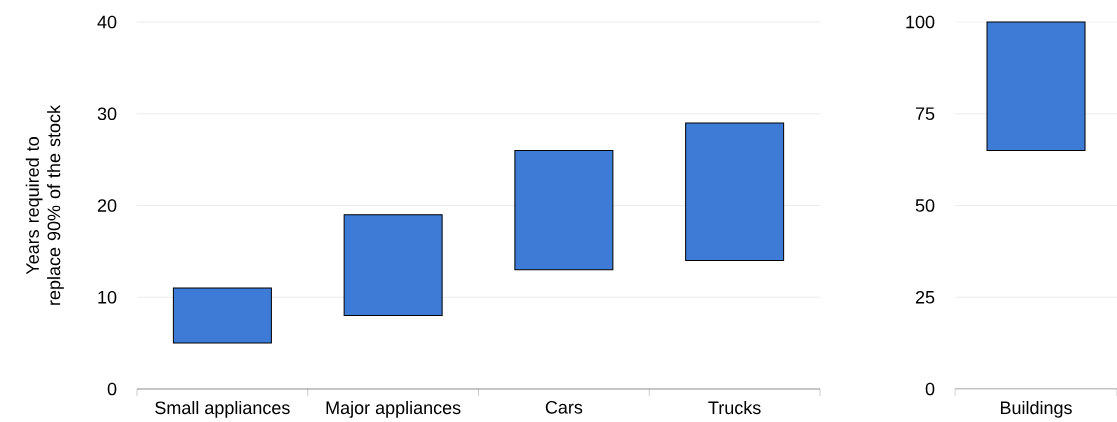 The height and width of the screenshot is (422, 1117). I want to click on x-tick-label: Small appliances, so click(222, 409).